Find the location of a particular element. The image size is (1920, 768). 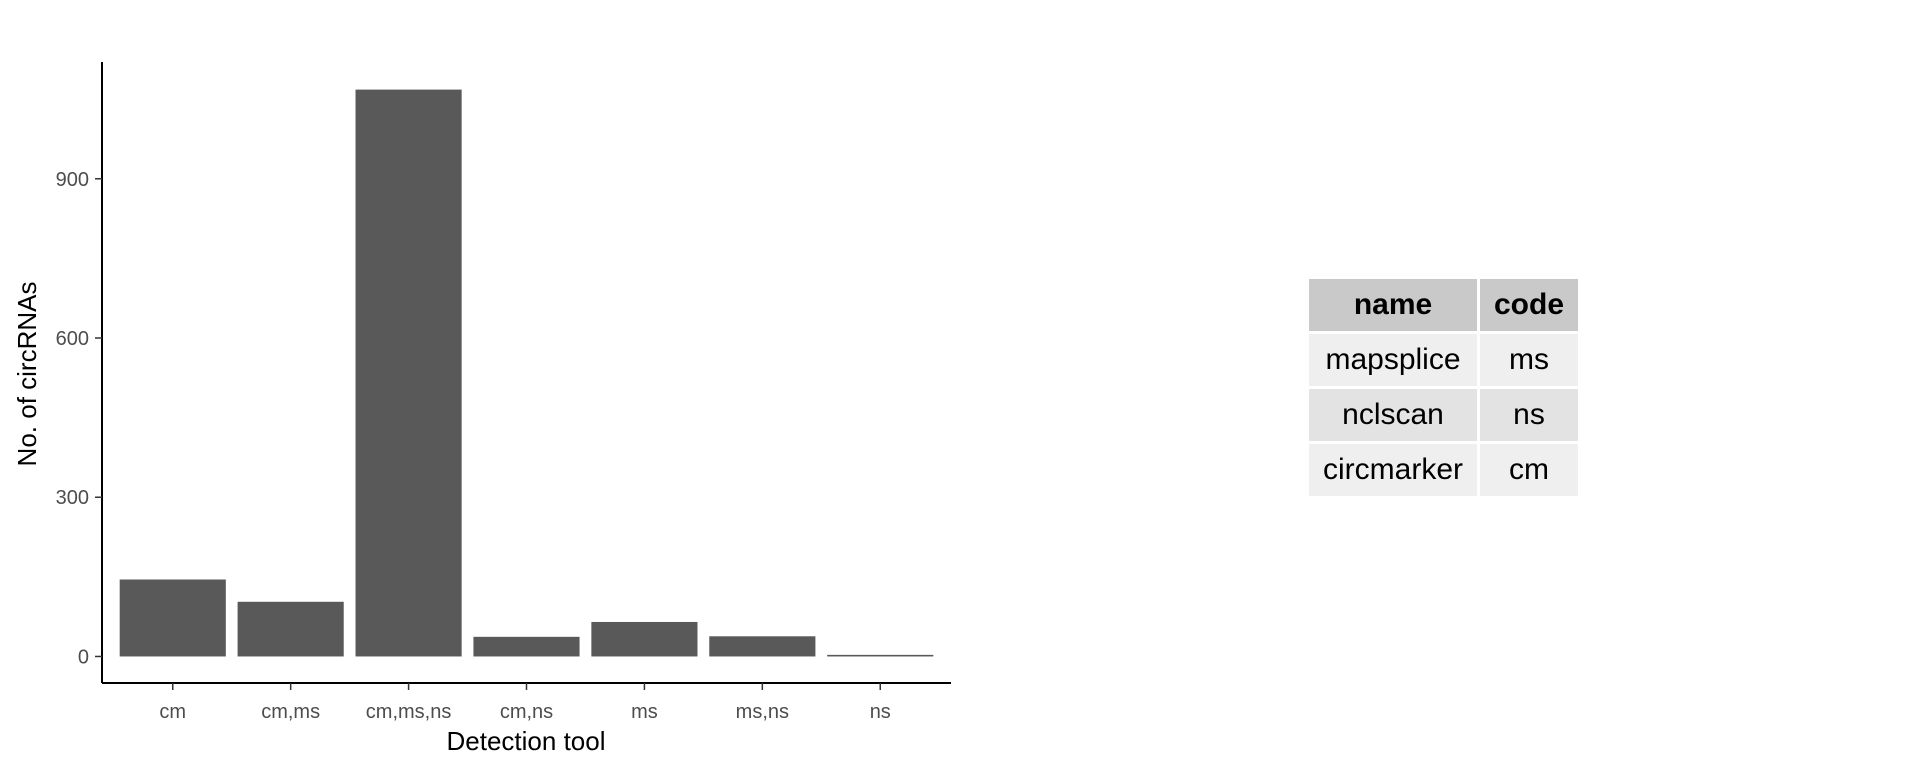

table-row: nclscan ns is located at coordinates (1444, 415).